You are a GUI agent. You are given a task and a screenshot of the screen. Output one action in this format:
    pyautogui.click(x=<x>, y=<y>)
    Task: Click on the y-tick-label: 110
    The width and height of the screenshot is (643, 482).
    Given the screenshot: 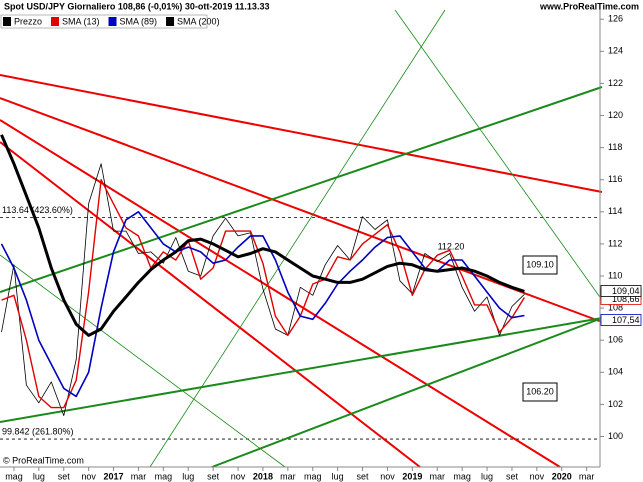 What is the action you would take?
    pyautogui.click(x=615, y=275)
    